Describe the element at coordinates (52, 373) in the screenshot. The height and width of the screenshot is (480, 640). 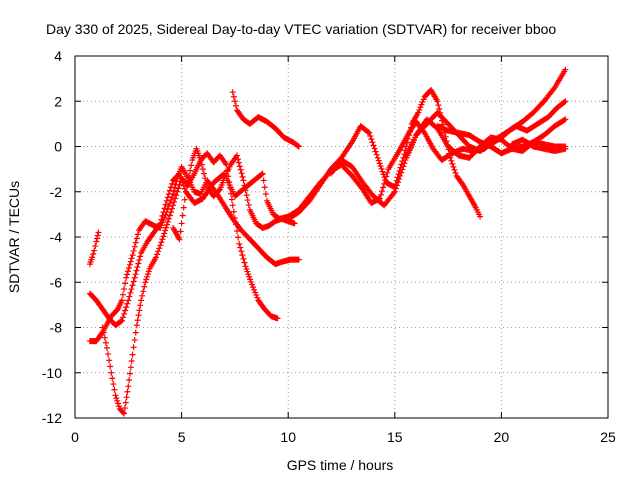
I see `y-tick-label: -10` at that location.